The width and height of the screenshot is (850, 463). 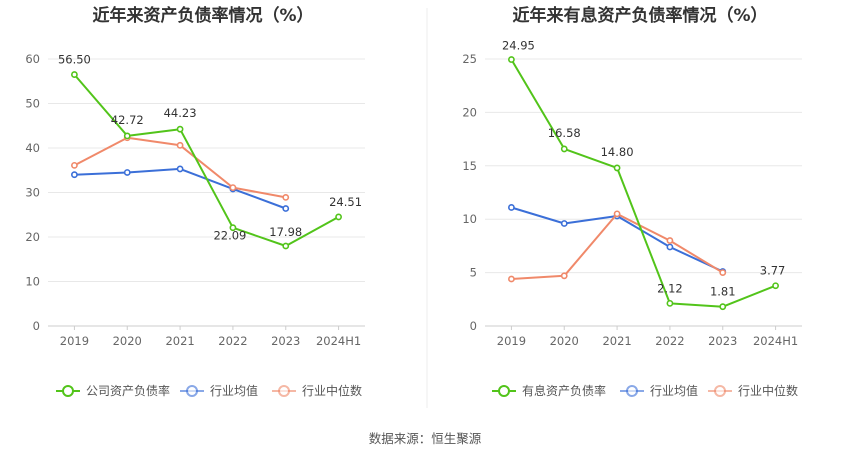 What do you see at coordinates (670, 288) in the screenshot?
I see `data-label: 2.12` at bounding box center [670, 288].